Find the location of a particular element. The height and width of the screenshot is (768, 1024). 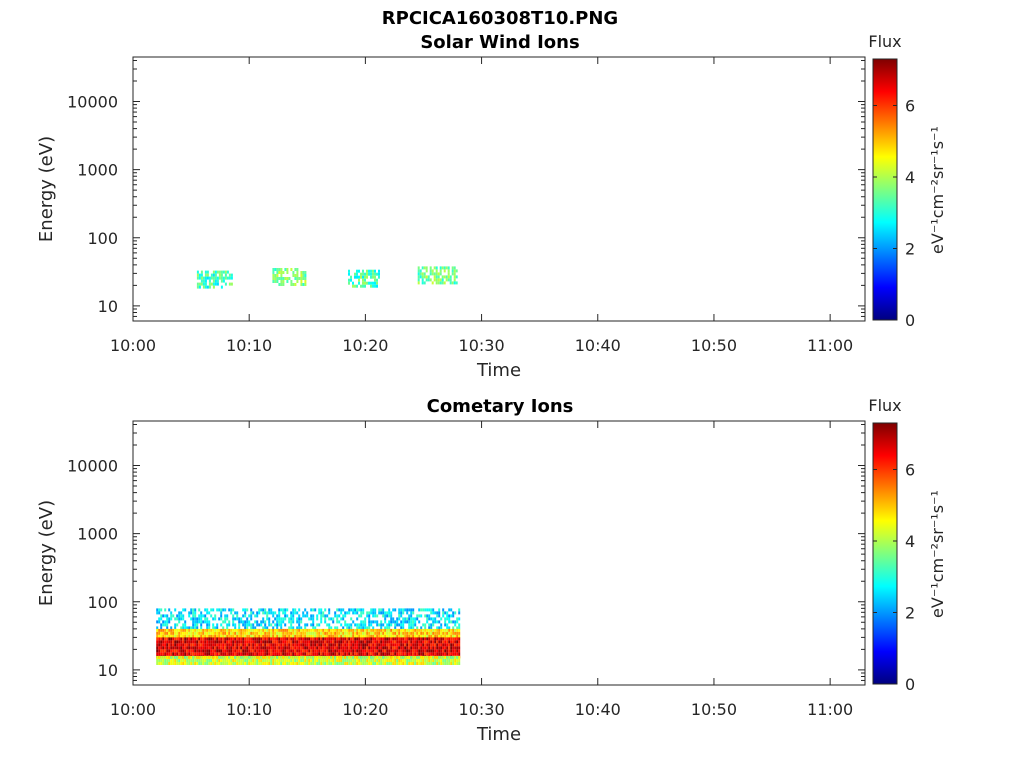

colorbar-gradient is located at coordinates (885, 189).